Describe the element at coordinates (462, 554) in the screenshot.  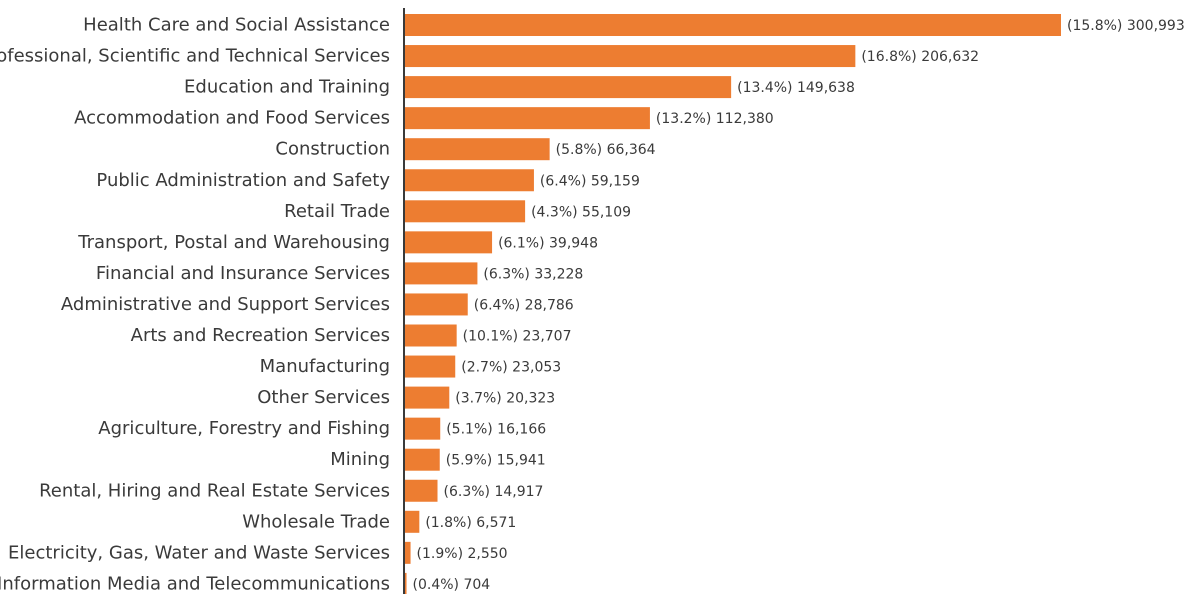
I see `value-label: (1.9%) 2,550` at that location.